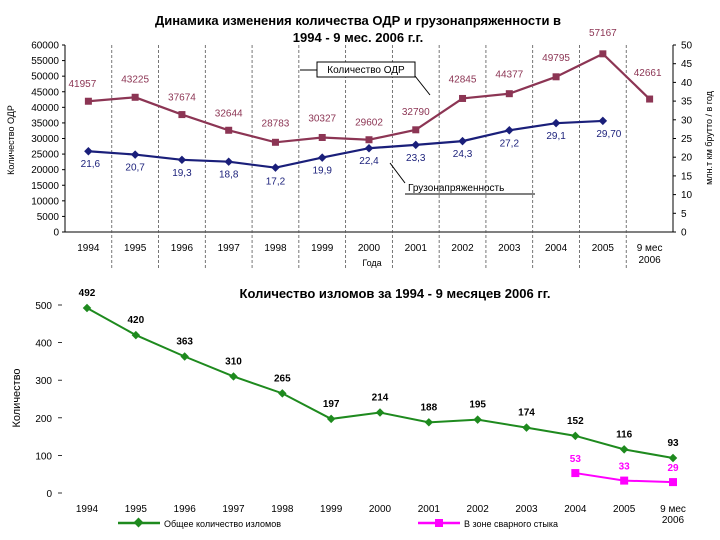 The height and width of the screenshot is (540, 720). What do you see at coordinates (182, 173) in the screenshot?
I see `cargo-data-label: 19,3` at bounding box center [182, 173].